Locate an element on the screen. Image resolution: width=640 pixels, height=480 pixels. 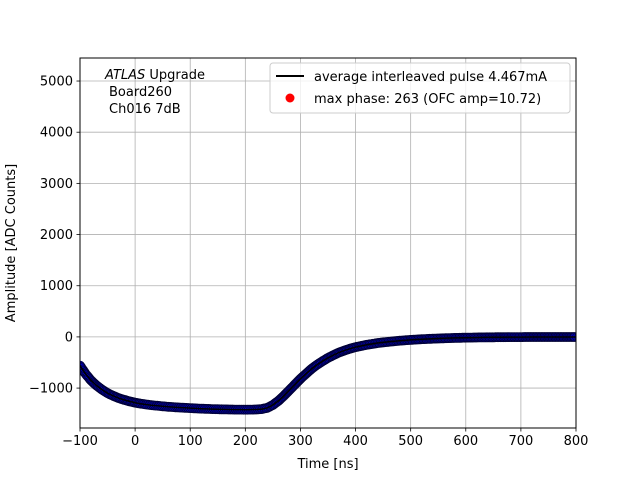
series-group is located at coordinates (328, 373).